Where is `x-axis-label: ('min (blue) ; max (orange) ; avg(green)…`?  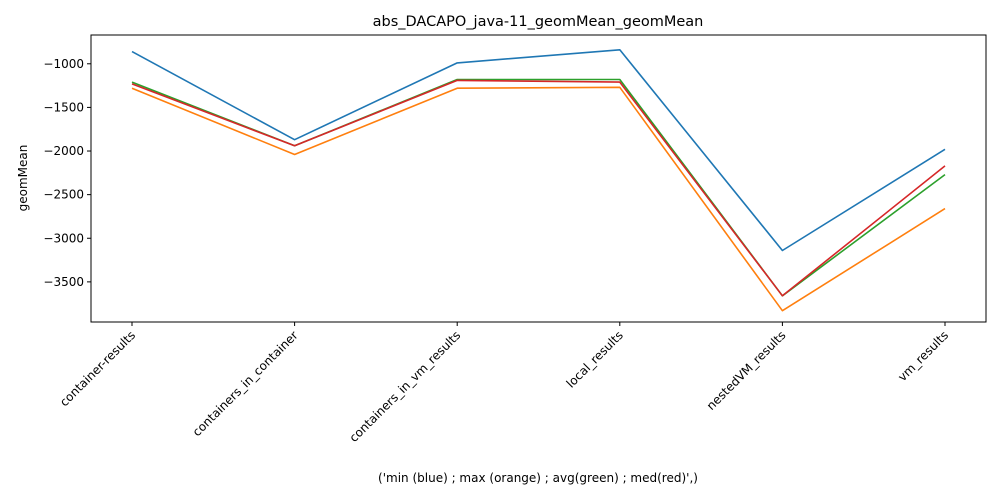 x-axis-label: ('min (blue) ; max (orange) ; avg(green)… is located at coordinates (538, 478).